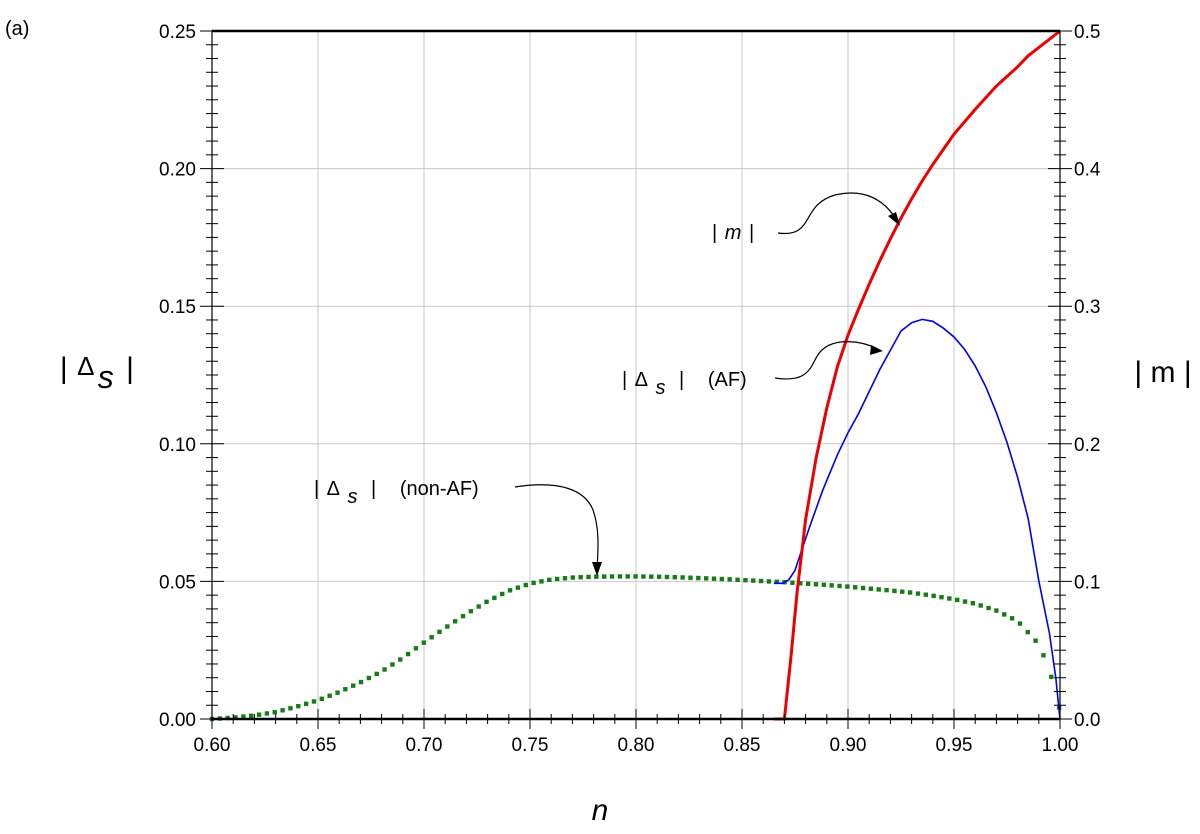 This screenshot has height=834, width=1200. I want to click on annotation-non-af-tag: (non-AF), so click(439, 489).